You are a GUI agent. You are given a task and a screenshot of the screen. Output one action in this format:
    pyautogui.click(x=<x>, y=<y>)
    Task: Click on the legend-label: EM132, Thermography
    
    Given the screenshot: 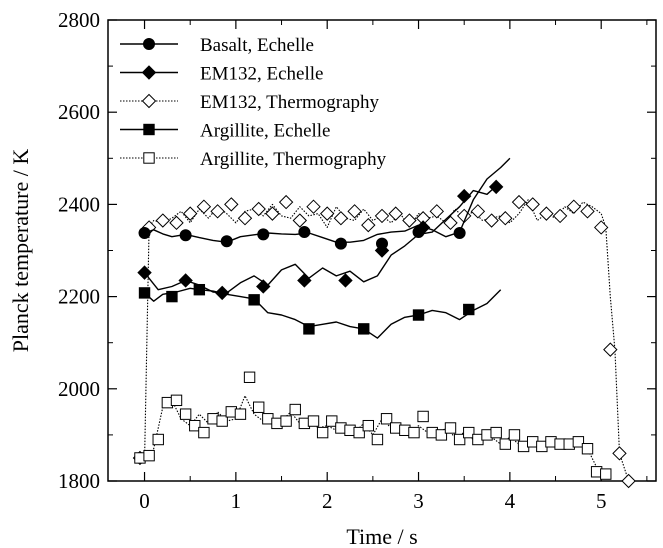 What is the action you would take?
    pyautogui.click(x=290, y=102)
    